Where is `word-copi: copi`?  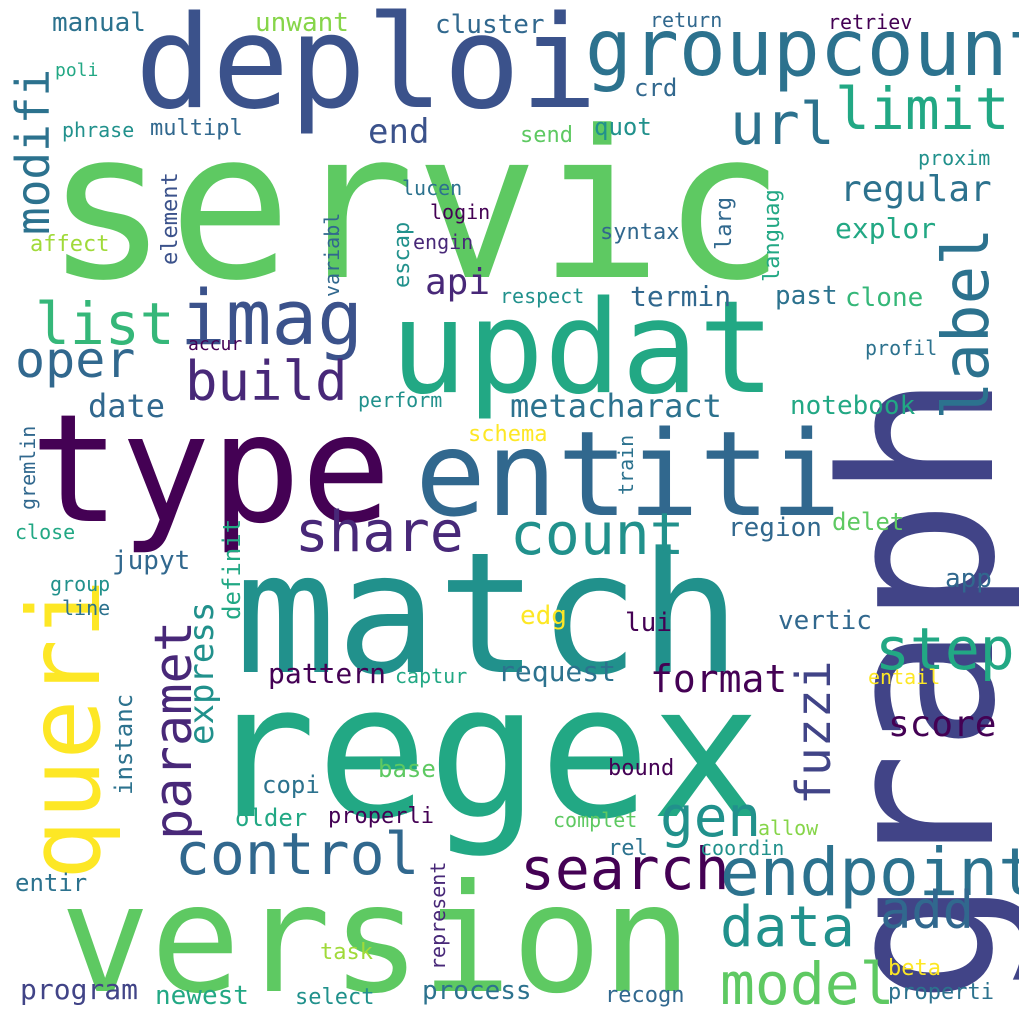 word-copi: copi is located at coordinates (291, 785).